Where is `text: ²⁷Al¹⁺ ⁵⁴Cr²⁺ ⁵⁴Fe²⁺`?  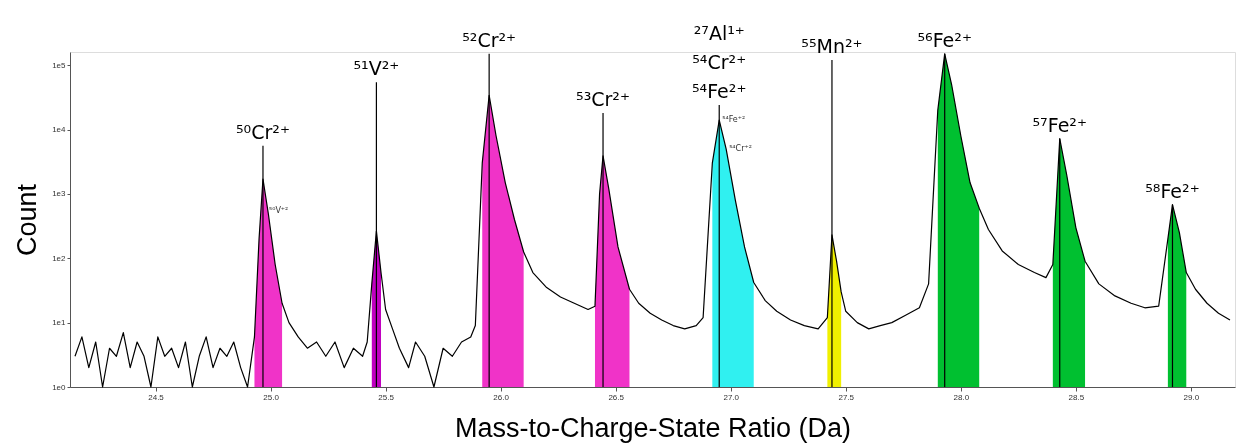 text: ²⁷Al¹⁺ ⁵⁴Cr²⁺ ⁵⁴Fe²⁺ is located at coordinates (719, 62).